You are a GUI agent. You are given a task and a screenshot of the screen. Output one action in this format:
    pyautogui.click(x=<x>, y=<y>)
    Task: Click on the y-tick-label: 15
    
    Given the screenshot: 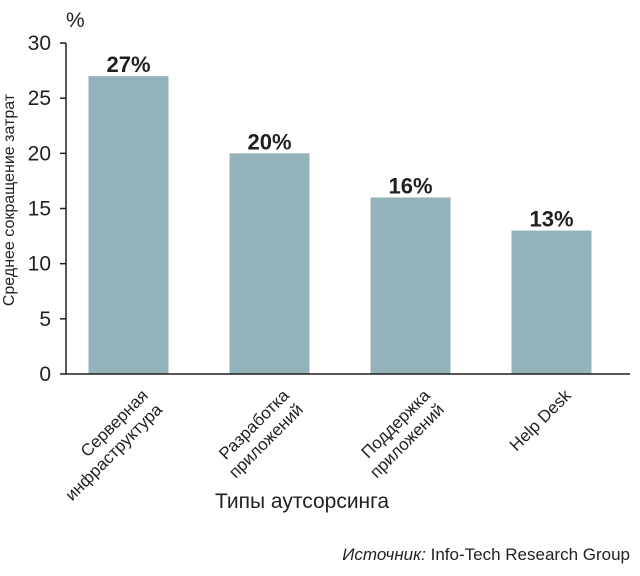 What is the action you would take?
    pyautogui.click(x=39, y=209)
    